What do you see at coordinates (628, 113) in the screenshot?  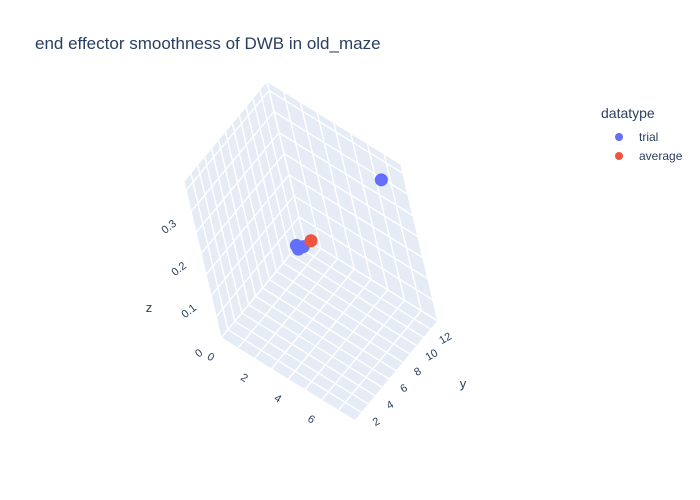 I see `legend-title: datatype` at bounding box center [628, 113].